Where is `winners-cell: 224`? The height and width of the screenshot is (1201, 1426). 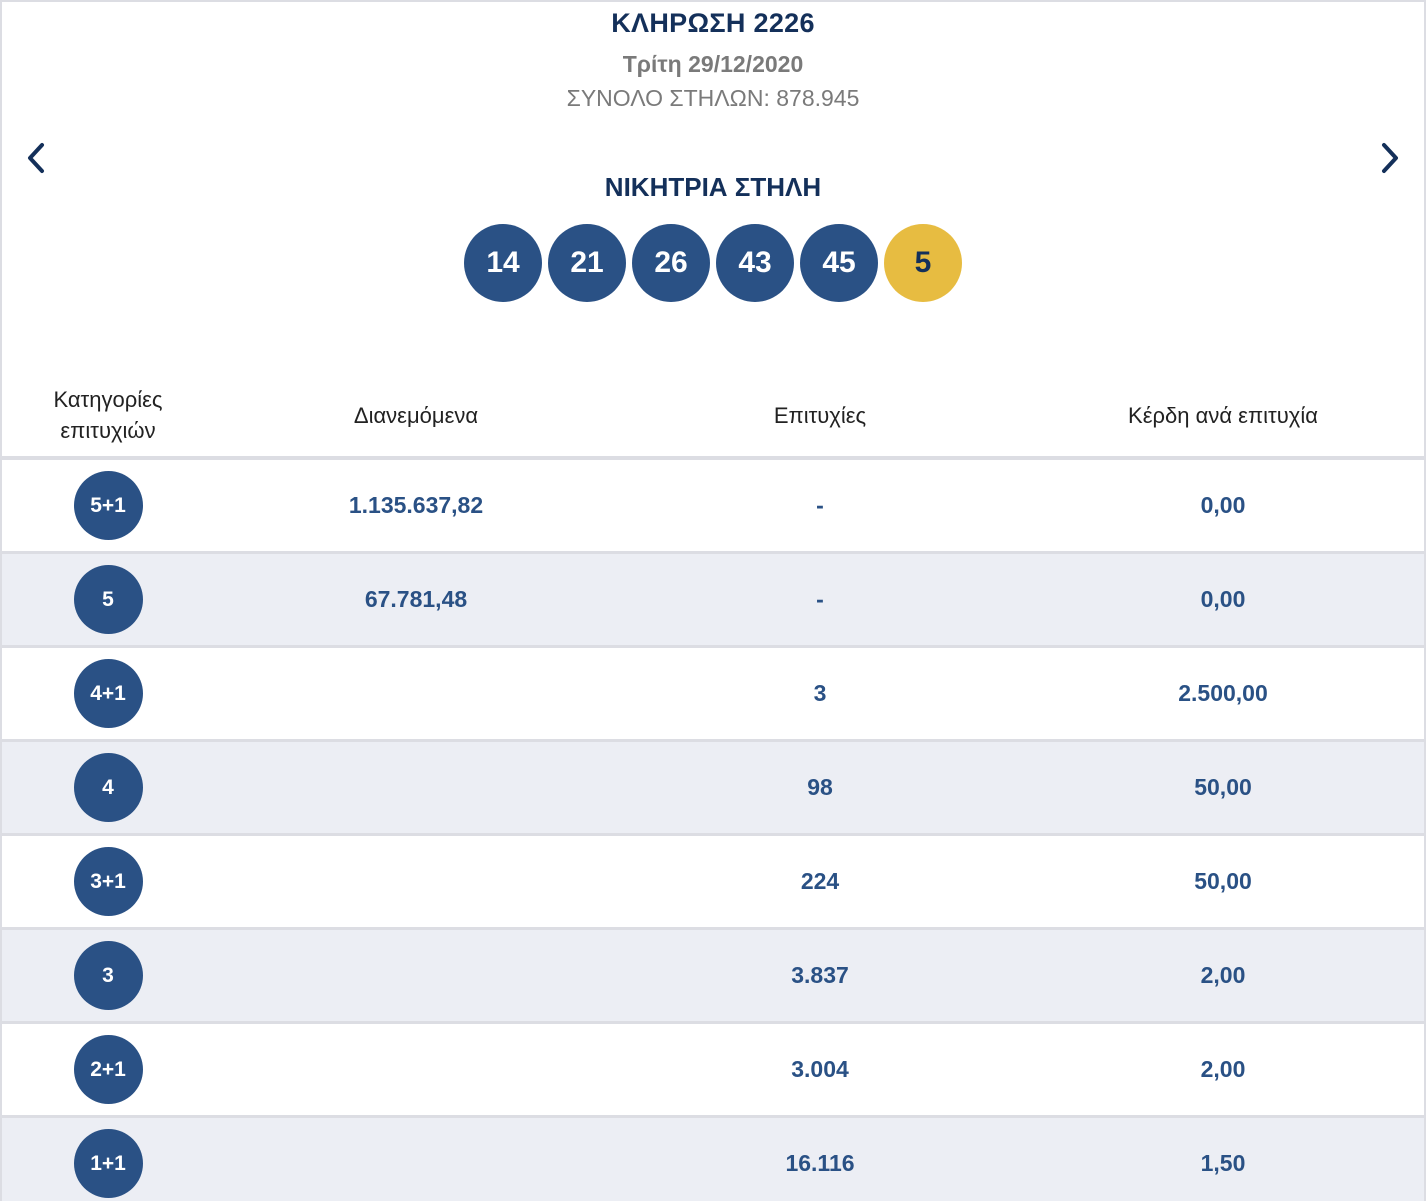
winners-cell: 224 is located at coordinates (820, 881).